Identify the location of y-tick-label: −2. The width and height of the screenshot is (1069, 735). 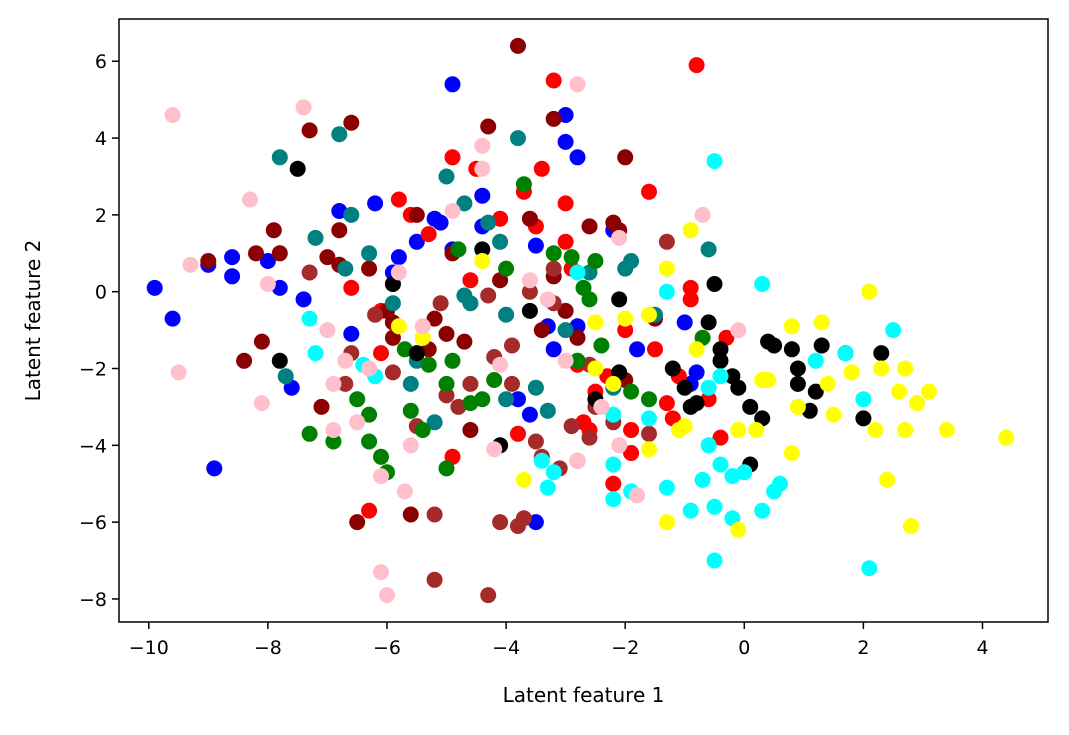
(93, 370).